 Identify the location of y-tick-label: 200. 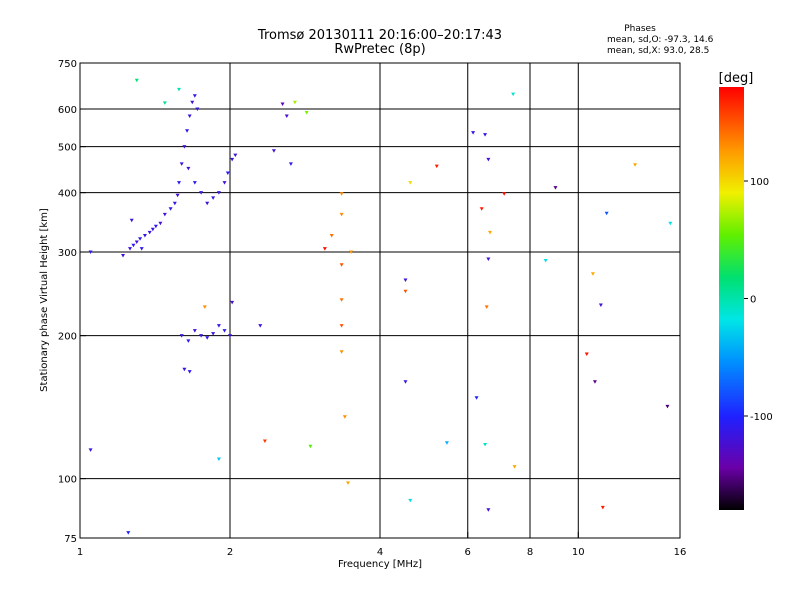
(67, 337).